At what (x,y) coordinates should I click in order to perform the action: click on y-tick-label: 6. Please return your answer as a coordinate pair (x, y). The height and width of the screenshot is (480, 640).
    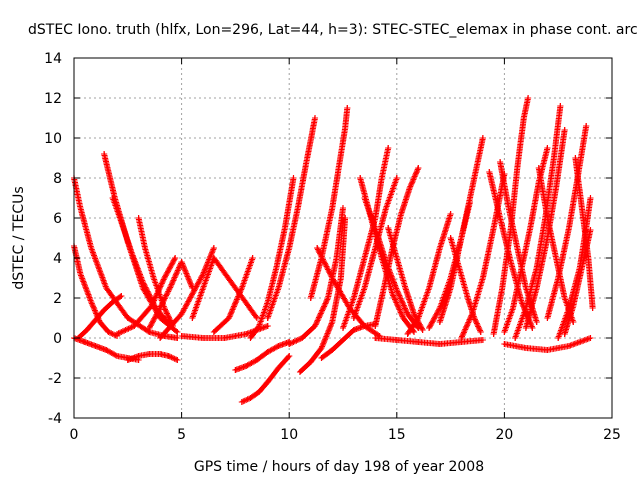
    Looking at the image, I should click on (57, 219).